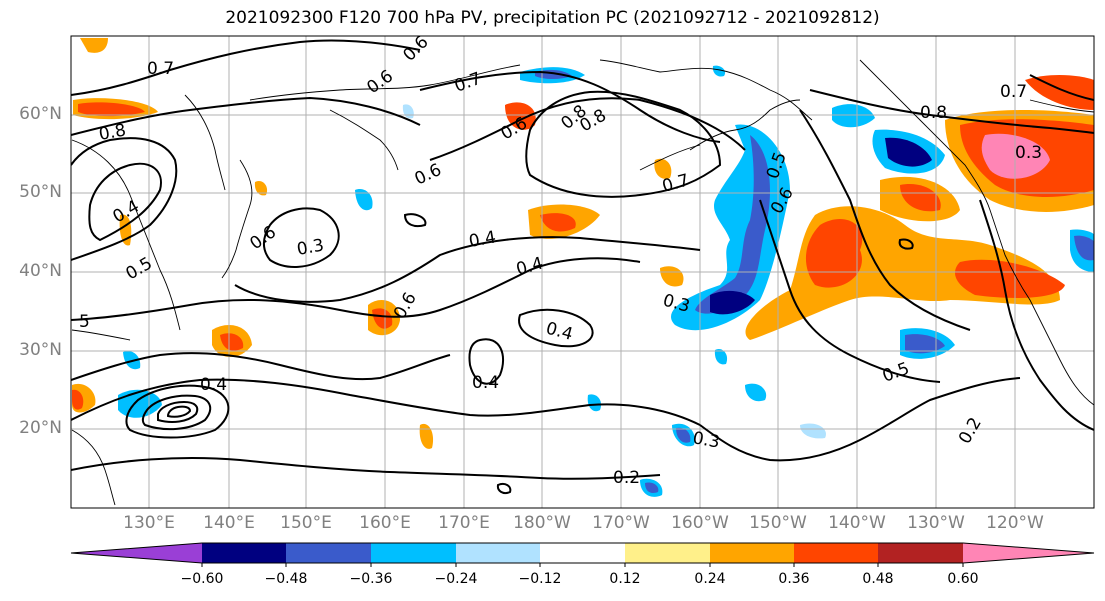 The image size is (1105, 601). I want to click on contour-0.3-south, so click(386, 402).